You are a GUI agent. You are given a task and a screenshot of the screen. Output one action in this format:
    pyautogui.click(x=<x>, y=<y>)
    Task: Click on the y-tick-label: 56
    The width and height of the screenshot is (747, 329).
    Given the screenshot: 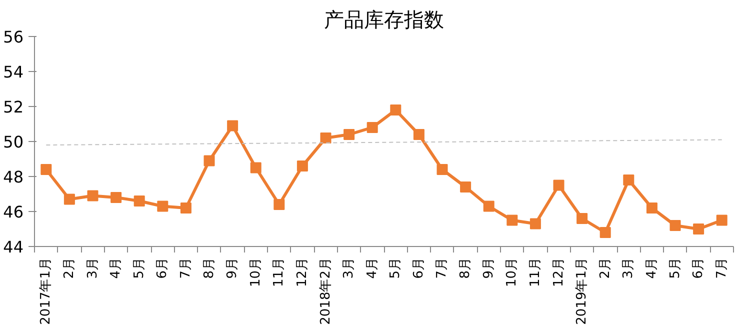 What is the action you would take?
    pyautogui.click(x=13, y=37)
    